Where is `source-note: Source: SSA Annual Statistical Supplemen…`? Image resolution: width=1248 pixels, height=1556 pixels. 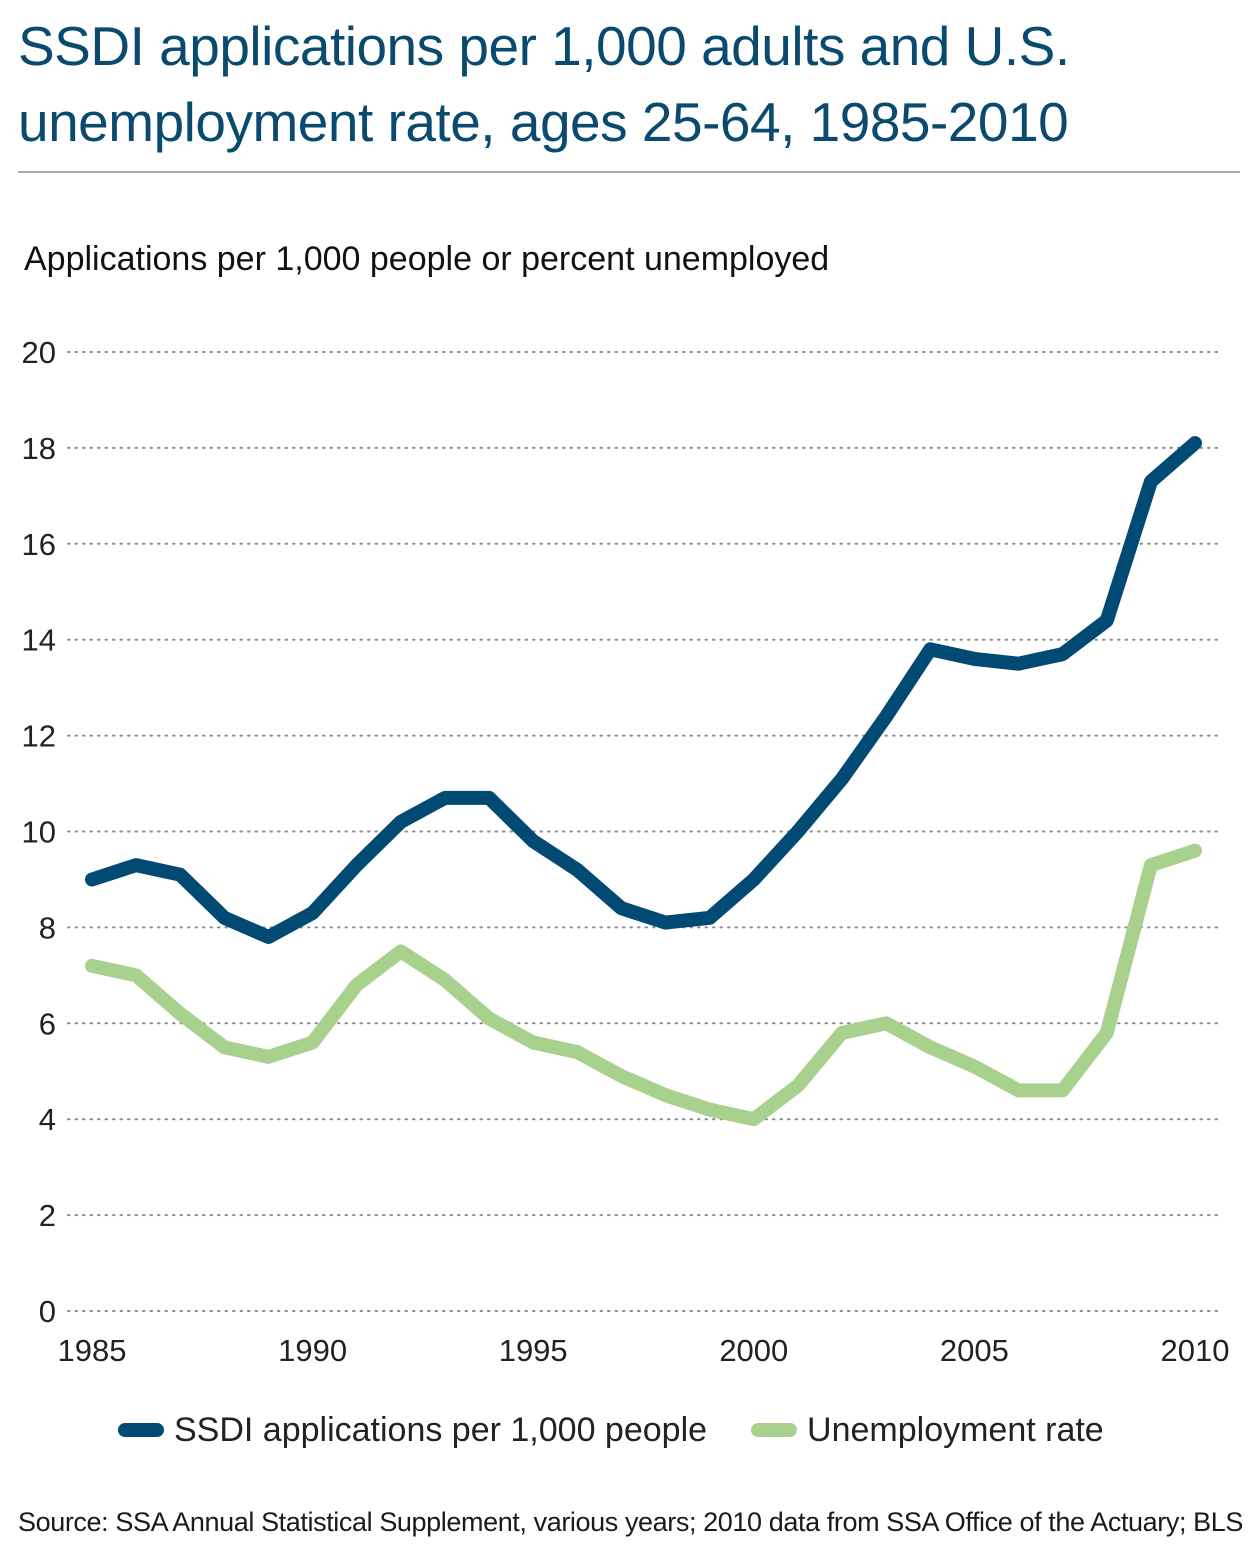 source-note: Source: SSA Annual Statistical Supplemen… is located at coordinates (631, 1522).